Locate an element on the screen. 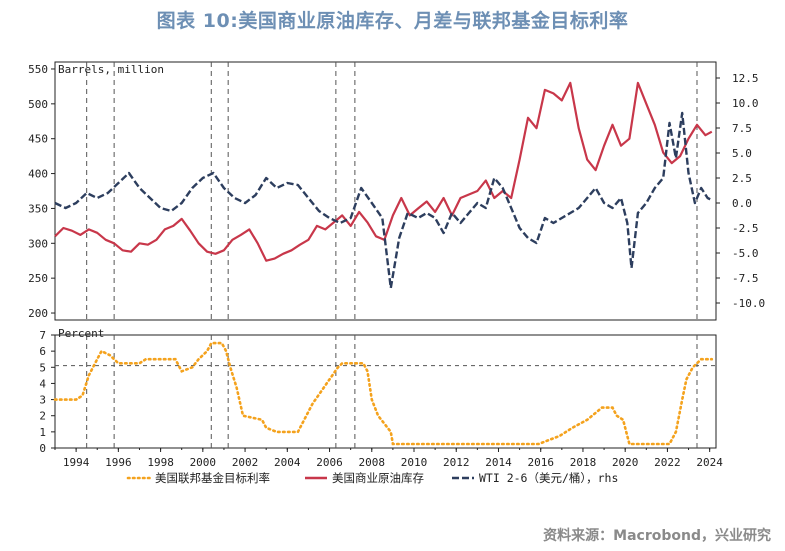 This screenshot has width=785, height=551. y2-tick-label: 2.5 is located at coordinates (742, 178).